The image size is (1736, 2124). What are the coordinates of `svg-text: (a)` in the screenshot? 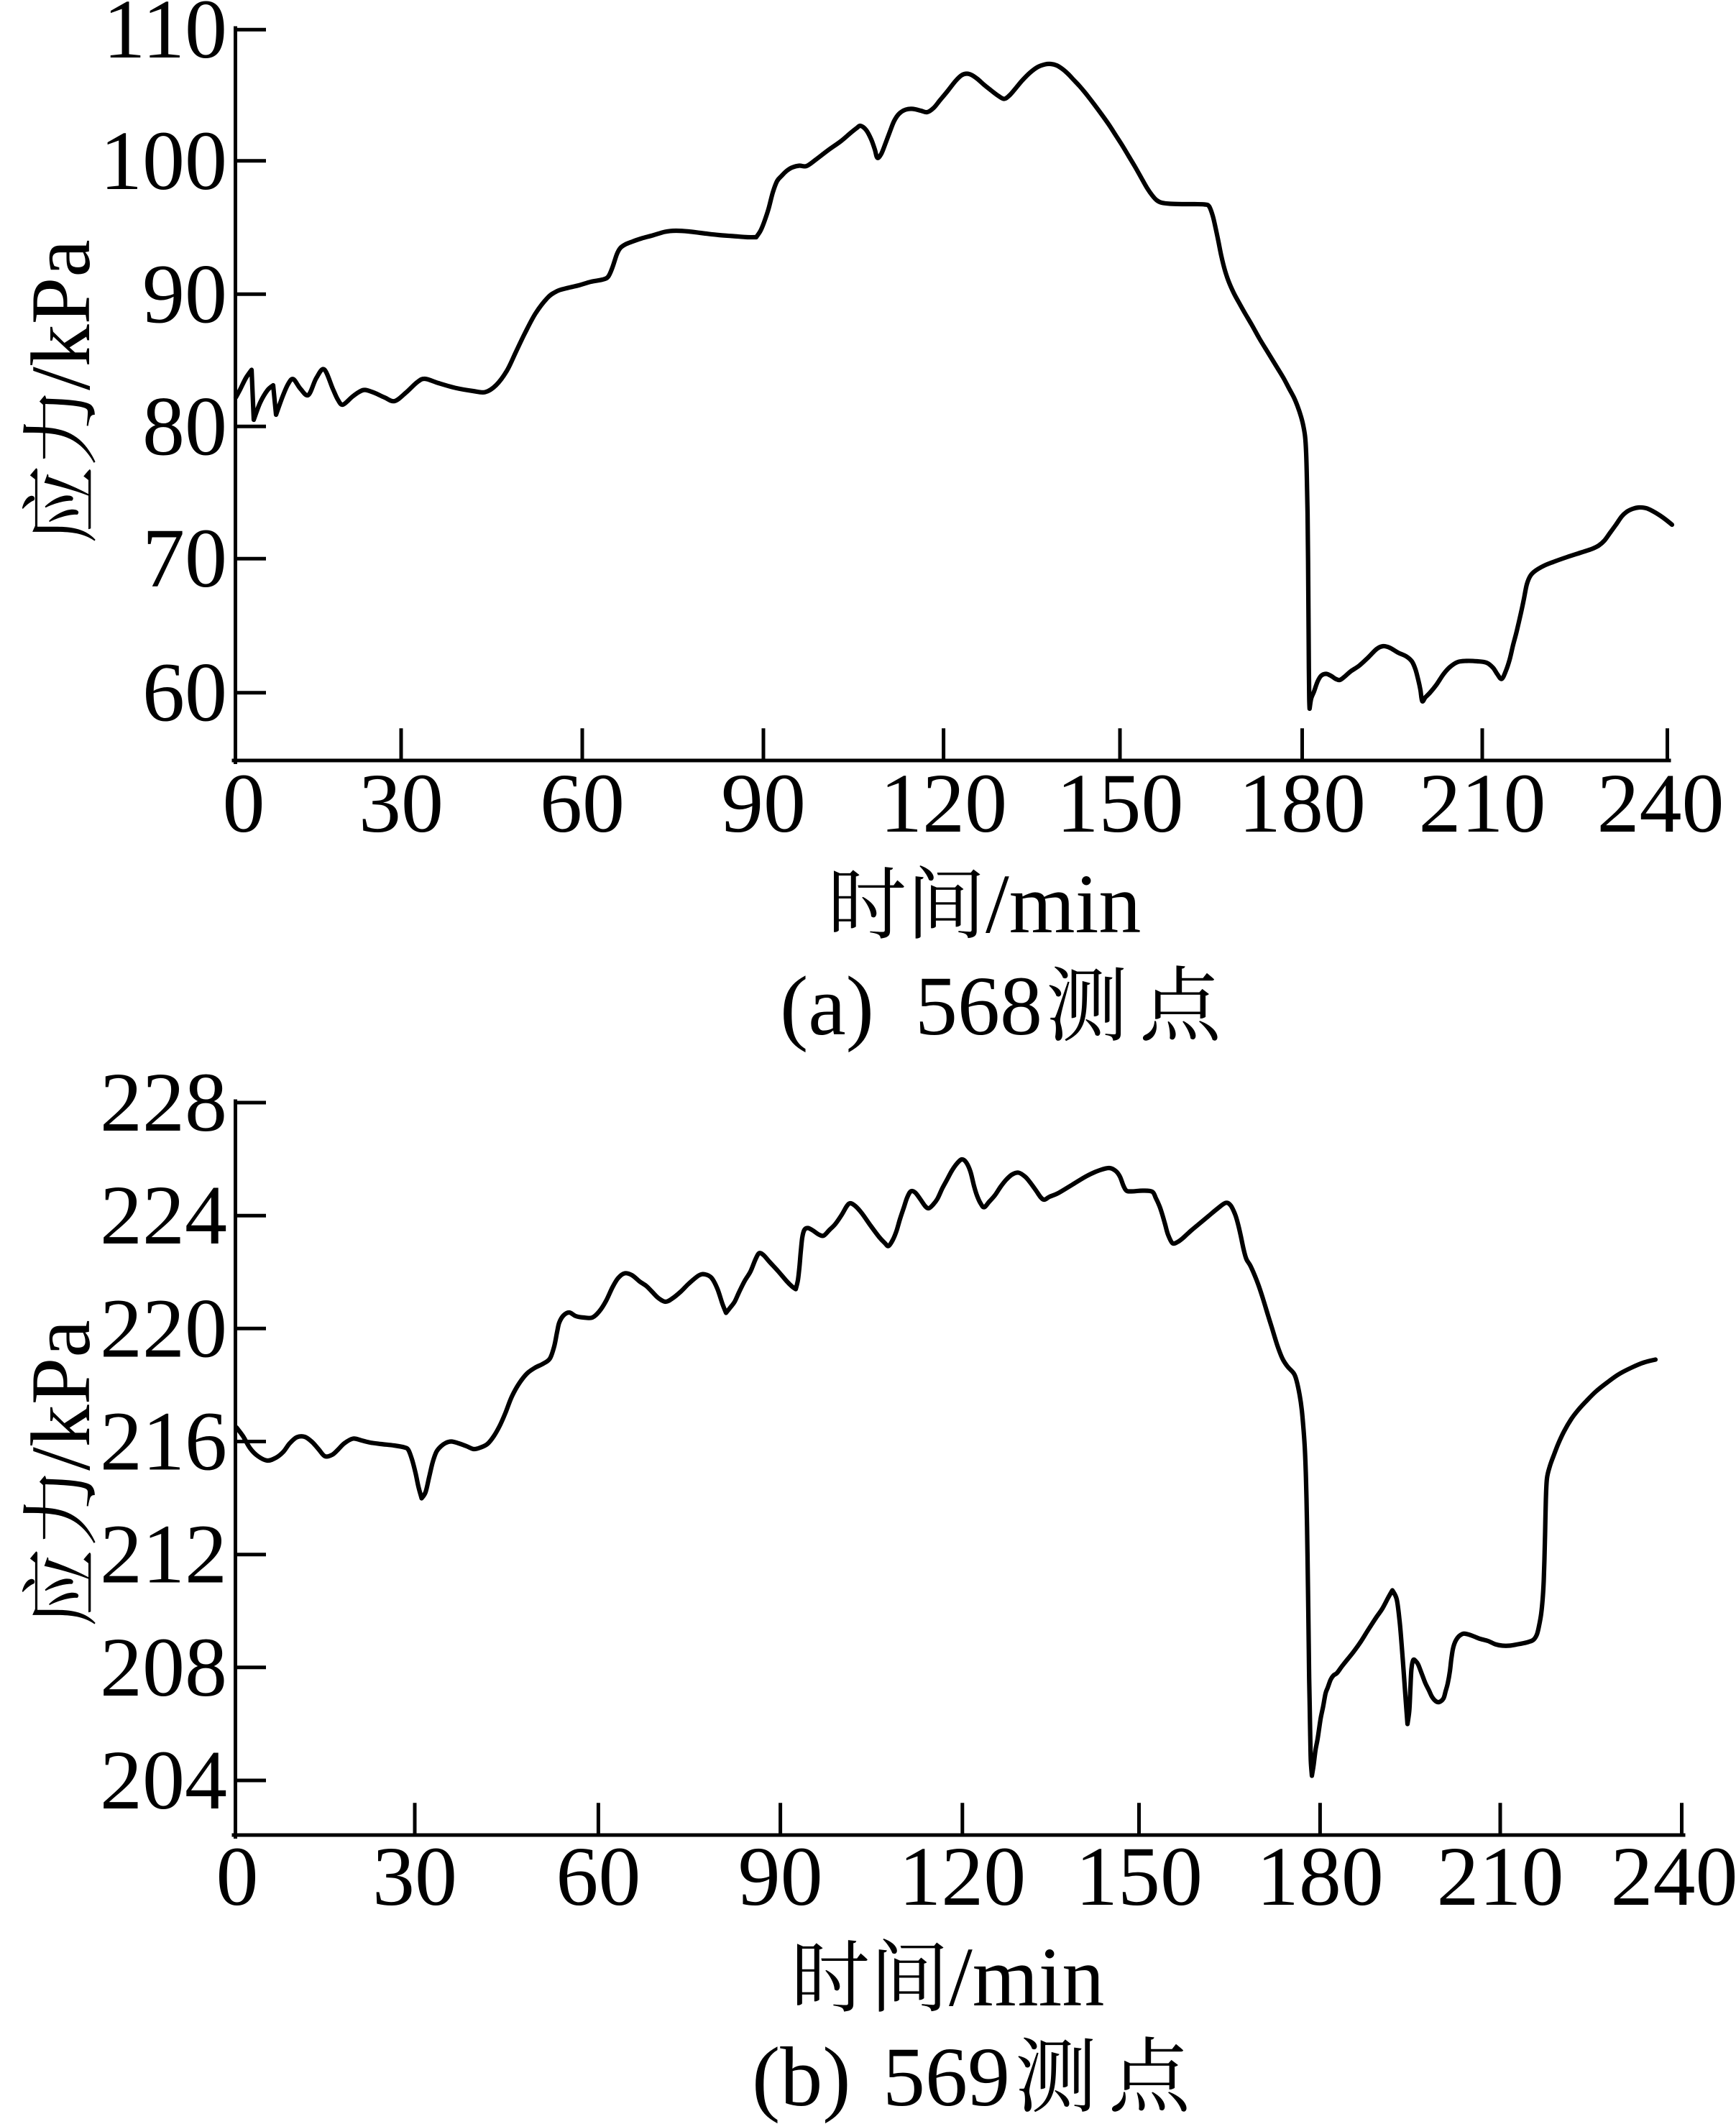 It's located at (827, 1006).